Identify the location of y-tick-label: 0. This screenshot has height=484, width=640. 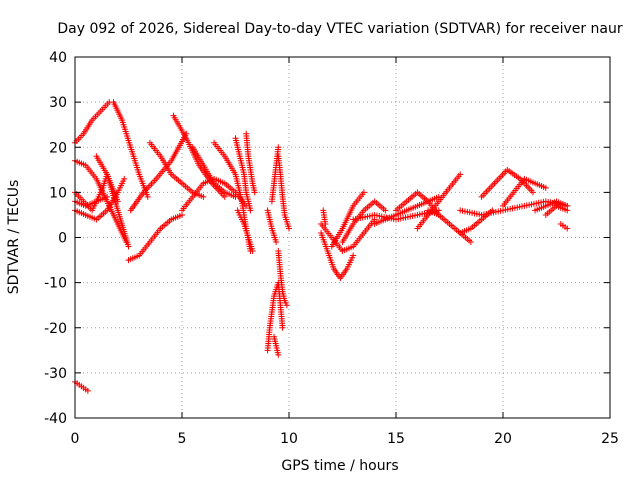
(62, 239).